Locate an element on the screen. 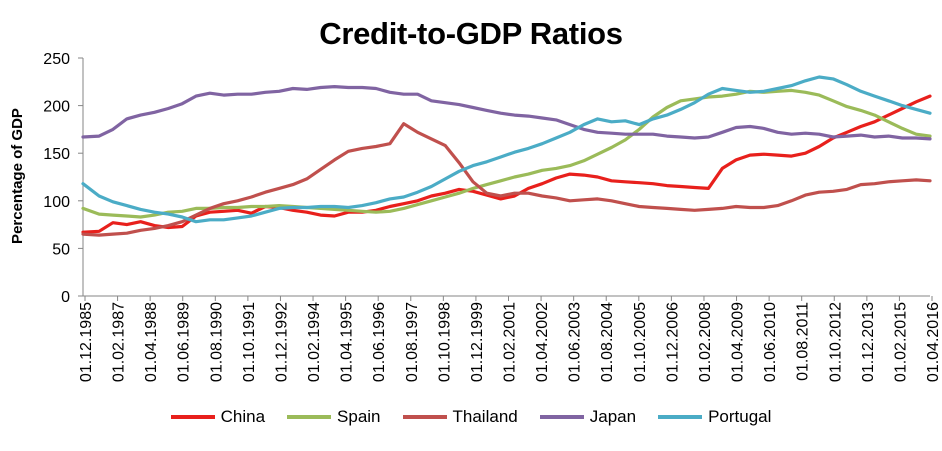  x-tick-label: 01.04.1995 is located at coordinates (347, 342).